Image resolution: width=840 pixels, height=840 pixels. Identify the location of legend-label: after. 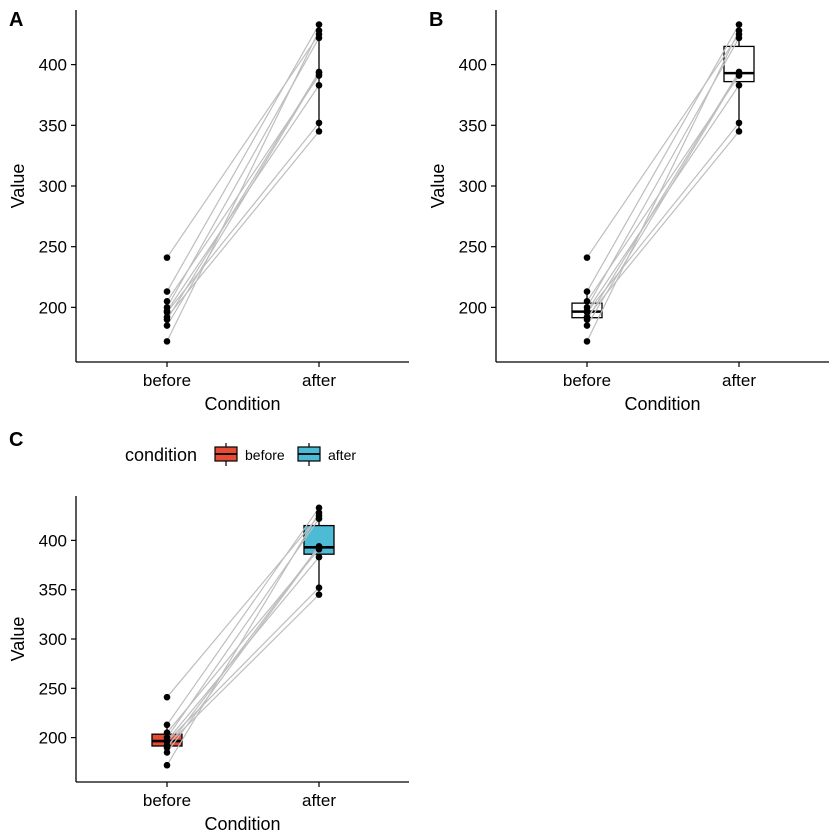
(342, 455).